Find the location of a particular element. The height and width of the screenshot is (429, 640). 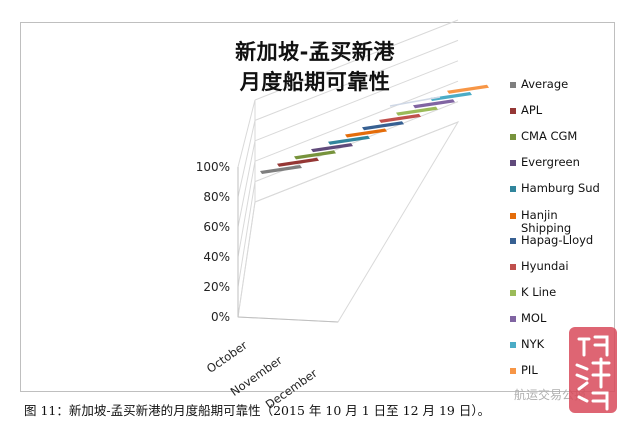

watermark: 航运交易公报 is located at coordinates (550, 395).